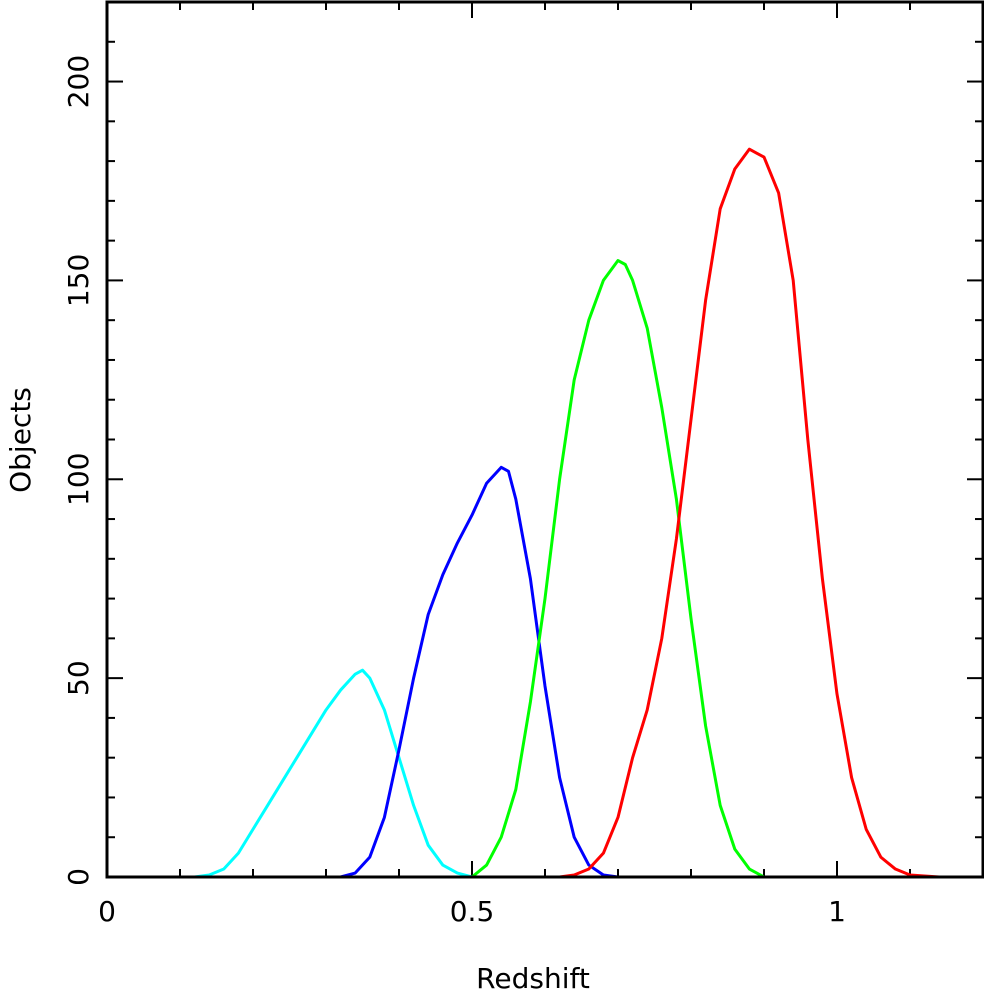 The image size is (984, 994). I want to click on x-tick-label: 1, so click(837, 911).